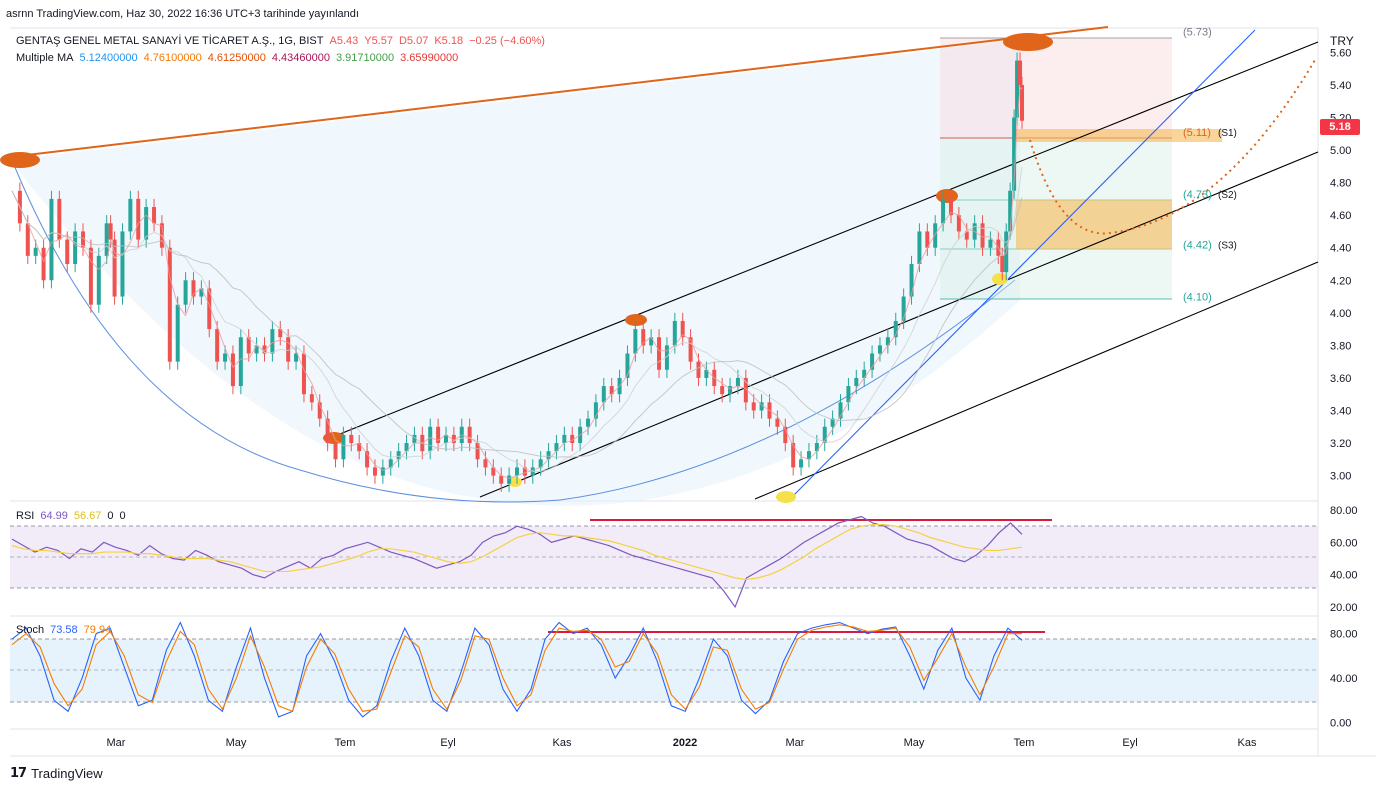 The width and height of the screenshot is (1386, 791). Describe the element at coordinates (1197, 133) in the screenshot. I see `level-price-label: (5.11)` at that location.